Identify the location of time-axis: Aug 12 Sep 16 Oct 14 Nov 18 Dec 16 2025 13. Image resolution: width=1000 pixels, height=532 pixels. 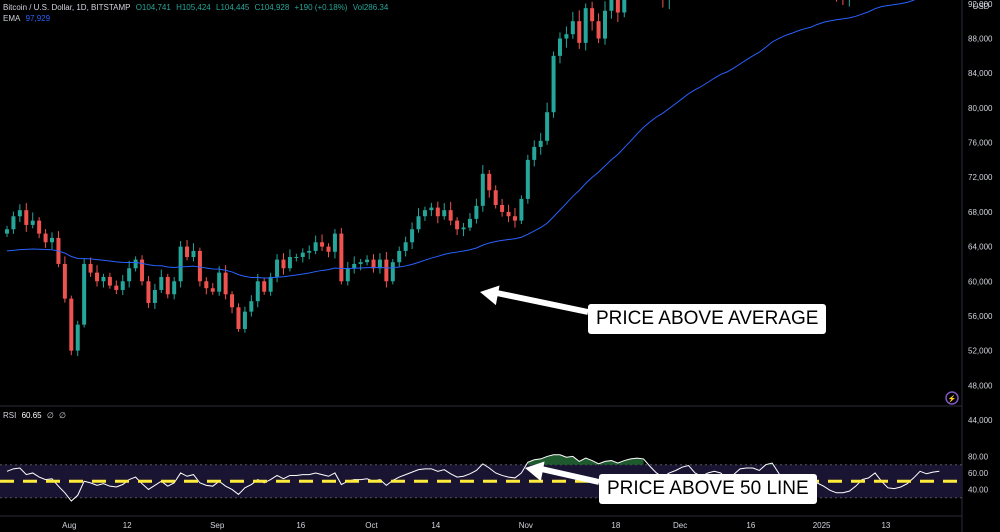
(476, 525).